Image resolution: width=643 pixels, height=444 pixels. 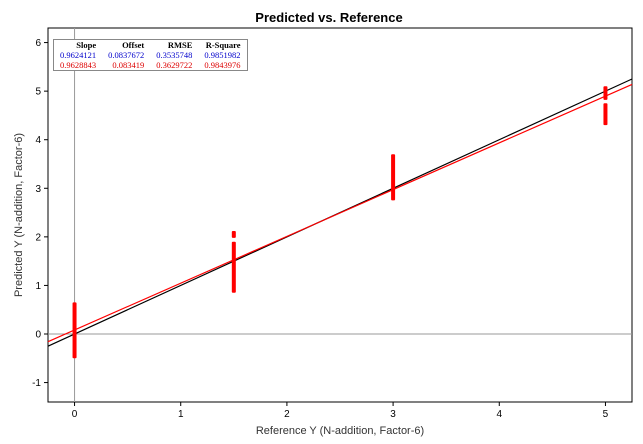 I want to click on stats-header-row: Slope Offset RMSE R-Square, so click(x=151, y=45).